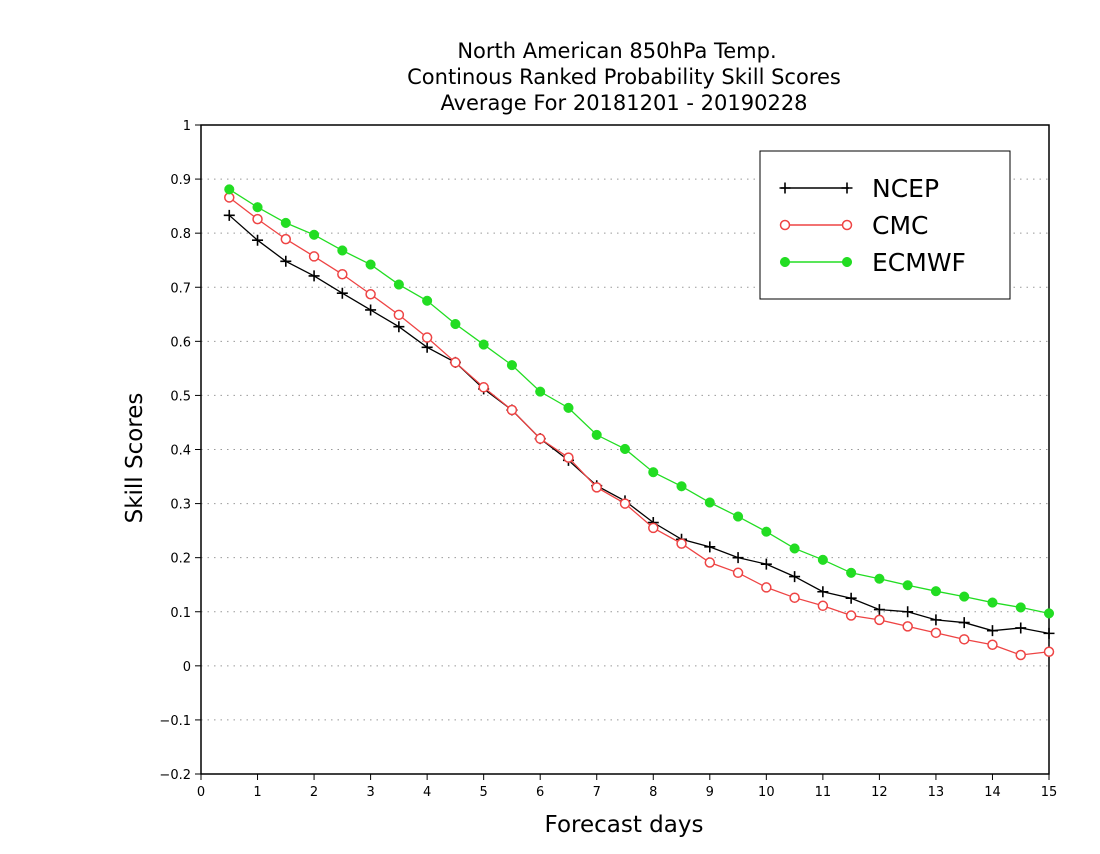  What do you see at coordinates (785, 188) in the screenshot?
I see `legend-marker-start-ncep` at bounding box center [785, 188].